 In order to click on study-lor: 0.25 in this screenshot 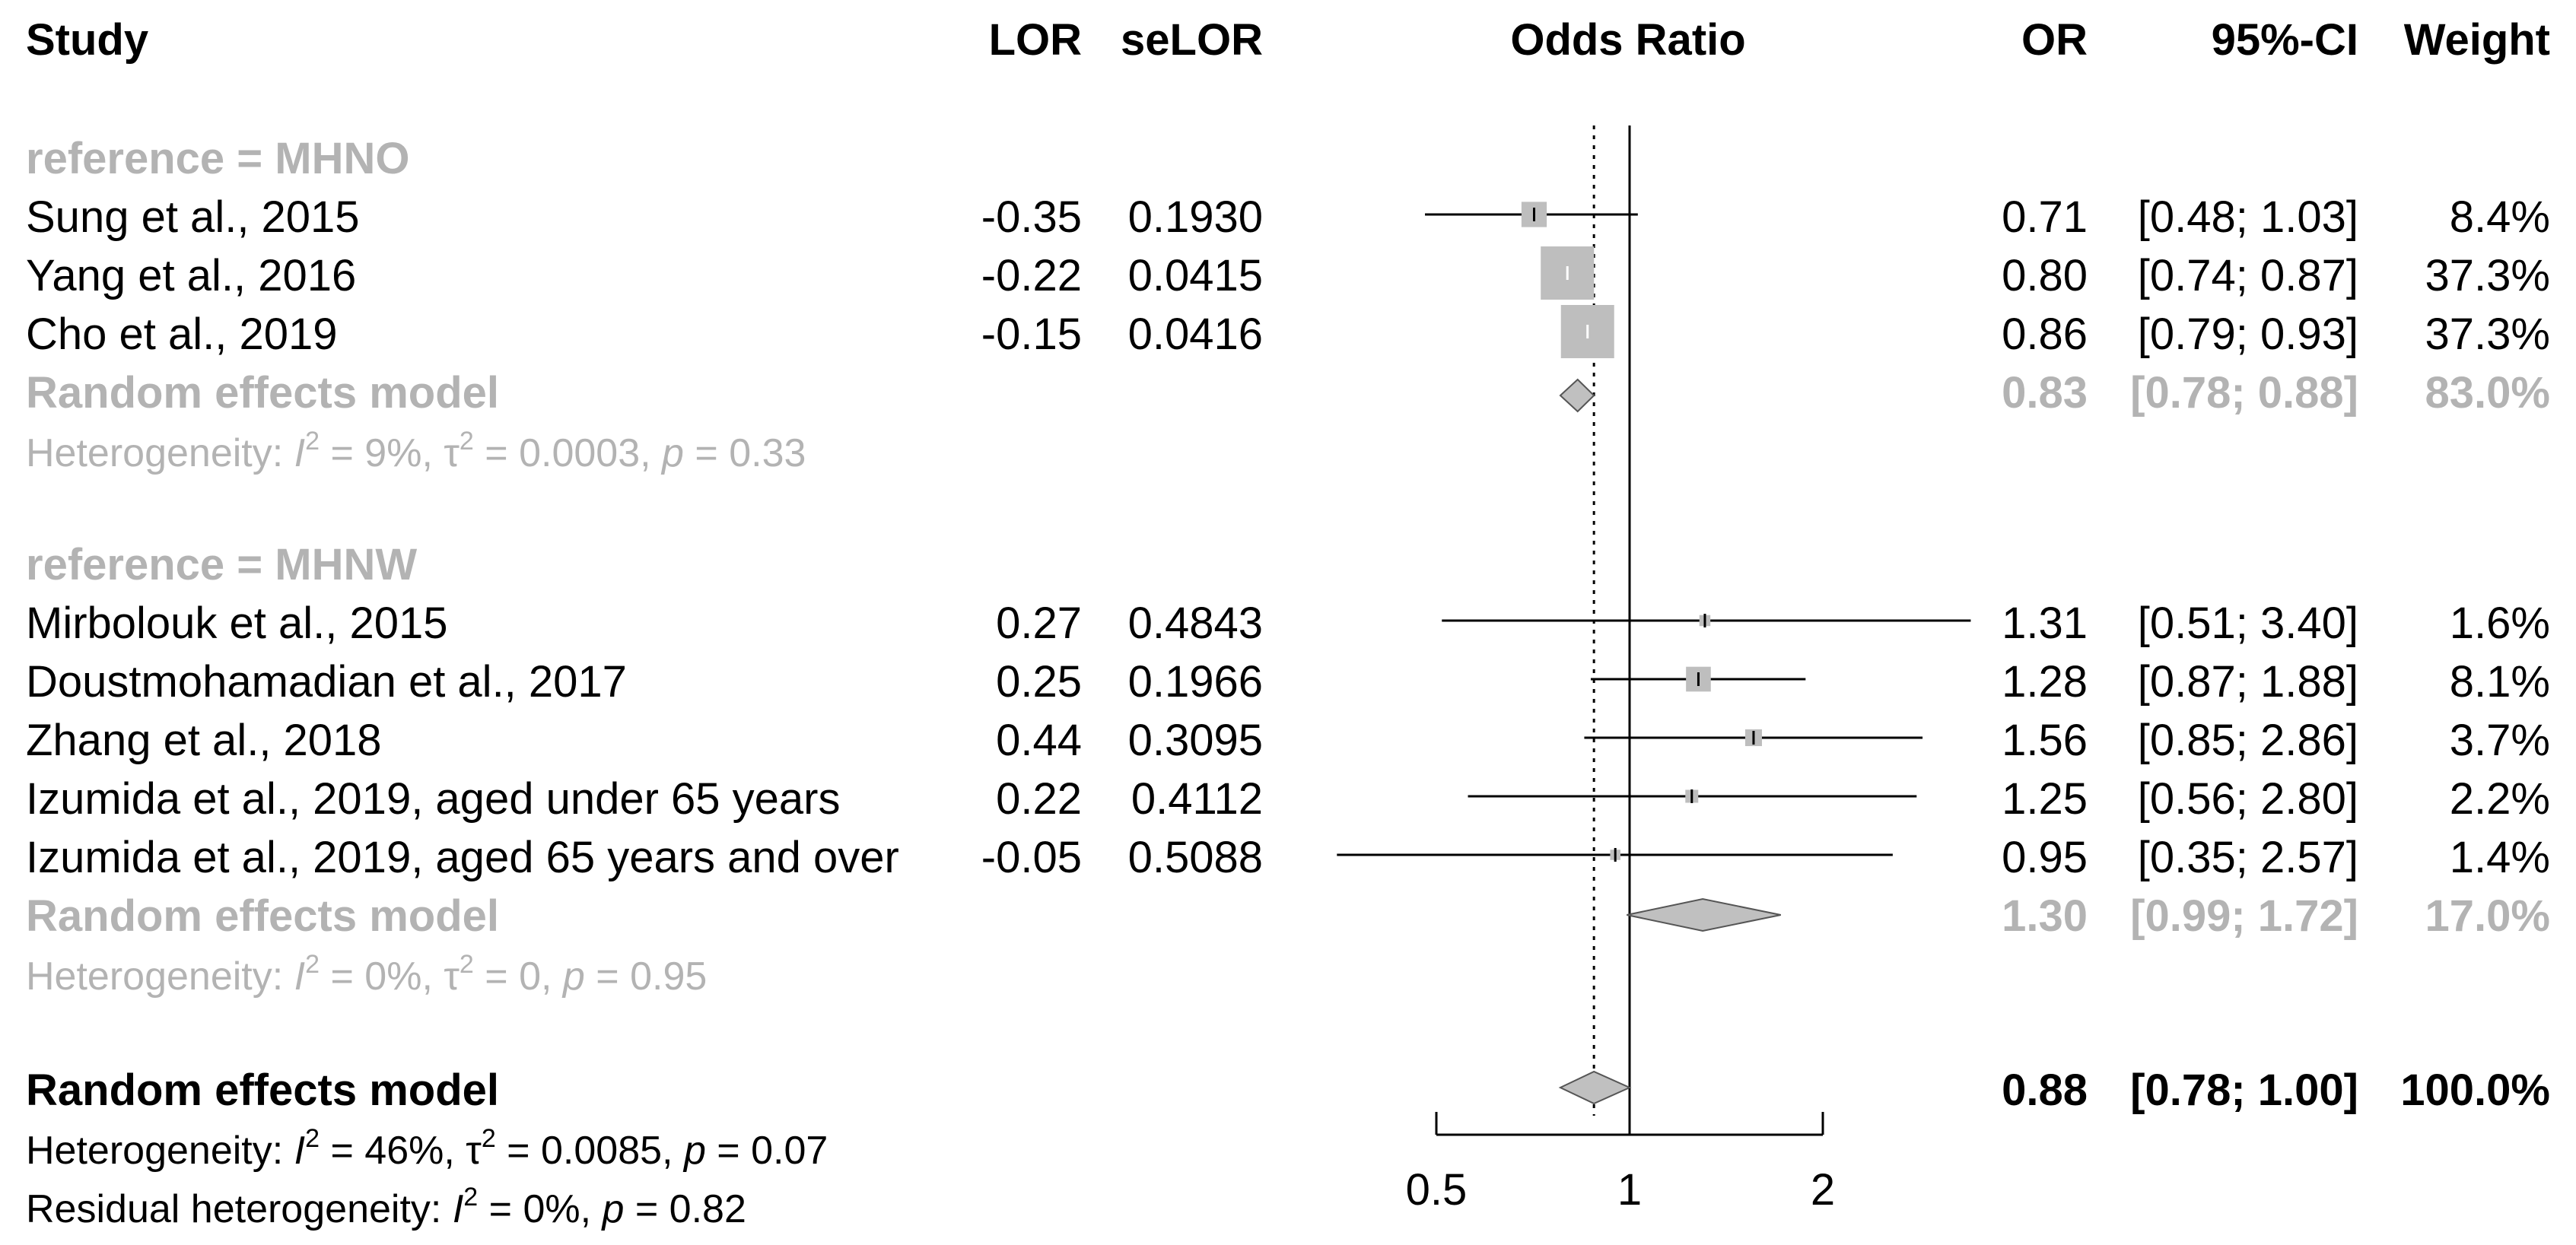, I will do `click(1039, 682)`.